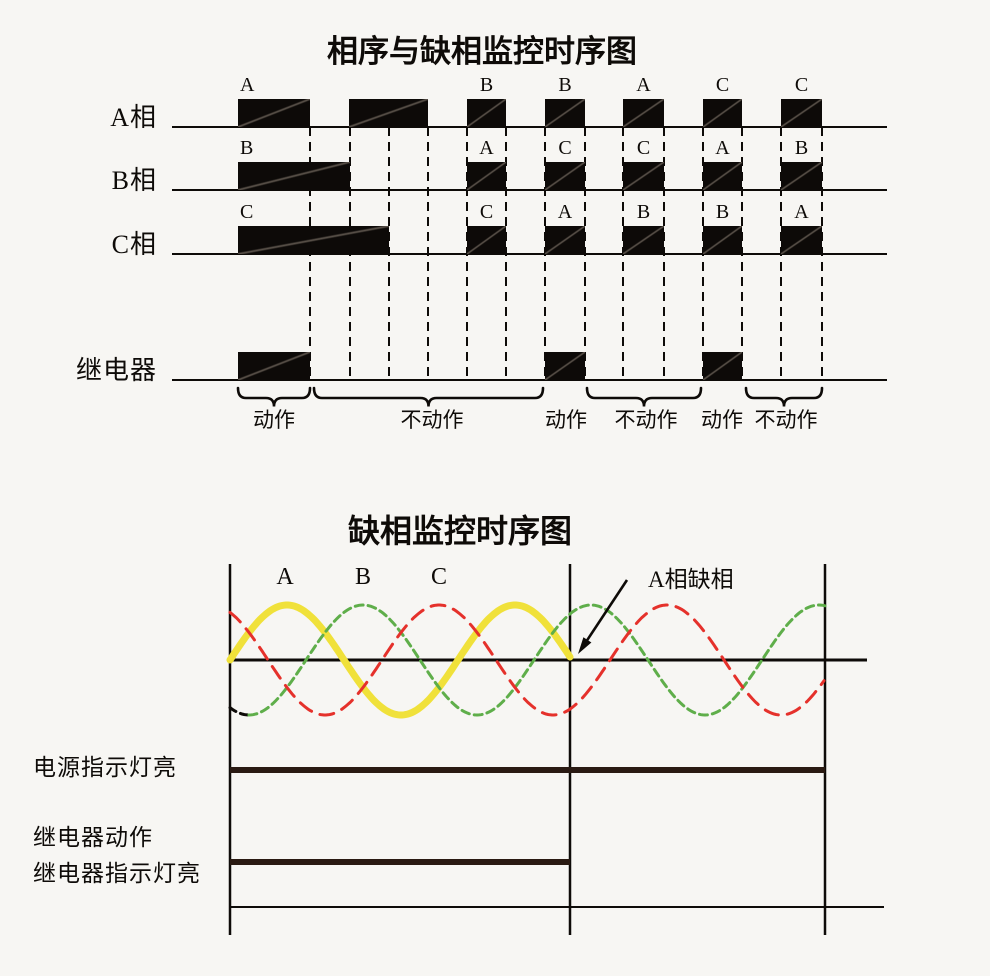 This screenshot has width=990, height=976. Describe the element at coordinates (105, 767) in the screenshot. I see `power-indicator-label: 电源指示灯亮` at that location.